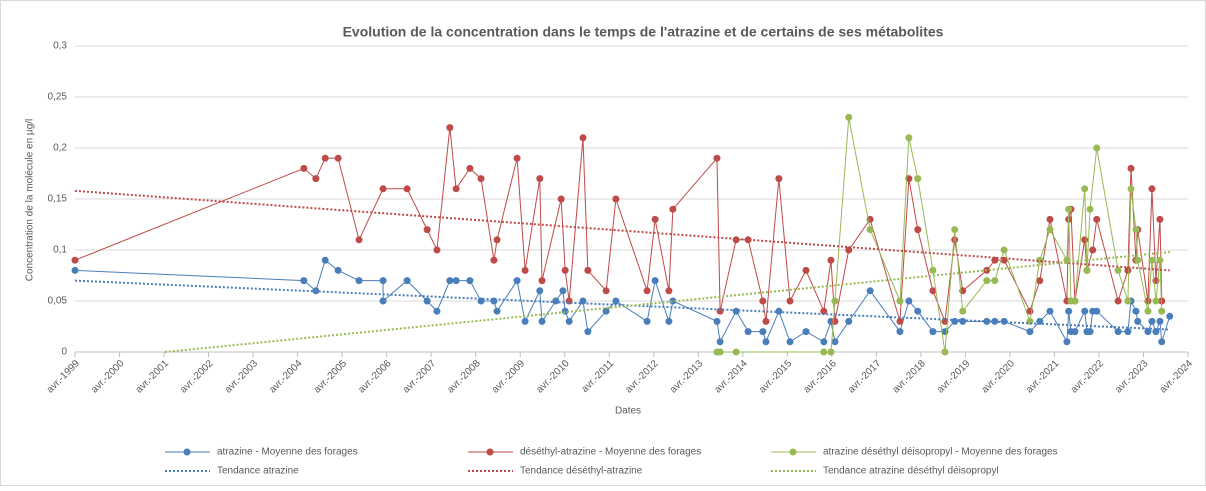  I want to click on legend-label: Tendance atrazine, so click(258, 471).